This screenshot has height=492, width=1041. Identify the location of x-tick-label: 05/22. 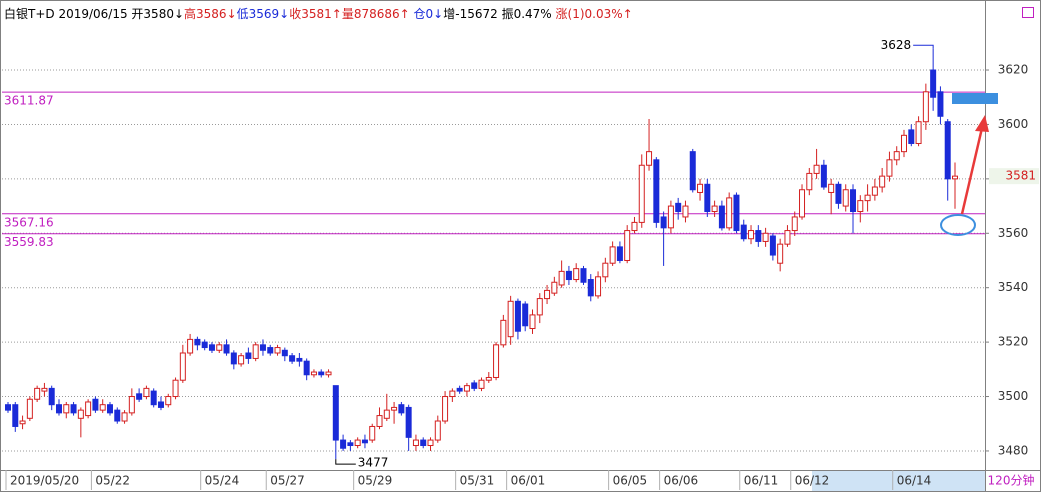
(112, 481).